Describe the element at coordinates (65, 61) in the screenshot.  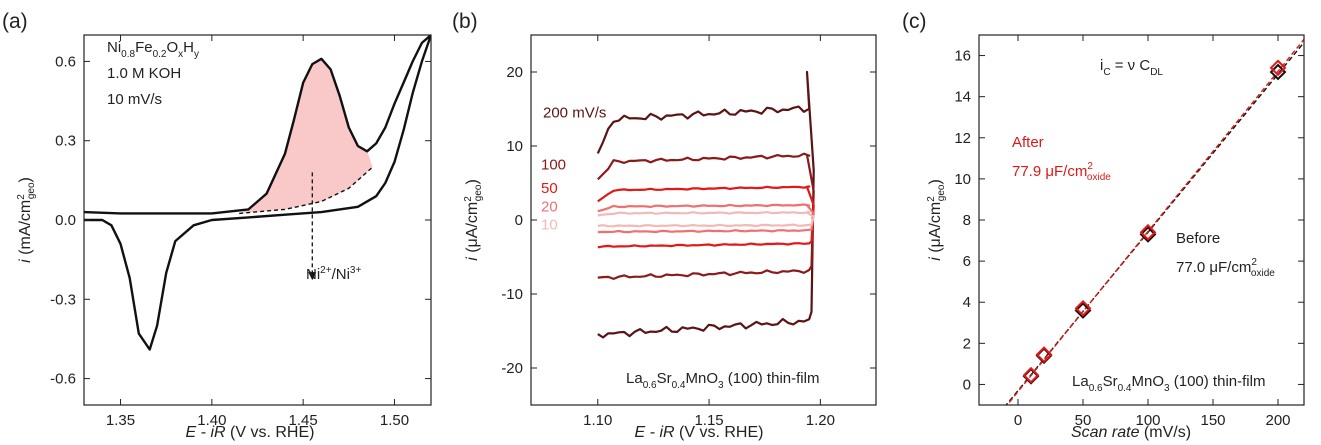
I see `panel-a-ytick-label: 0.6` at that location.